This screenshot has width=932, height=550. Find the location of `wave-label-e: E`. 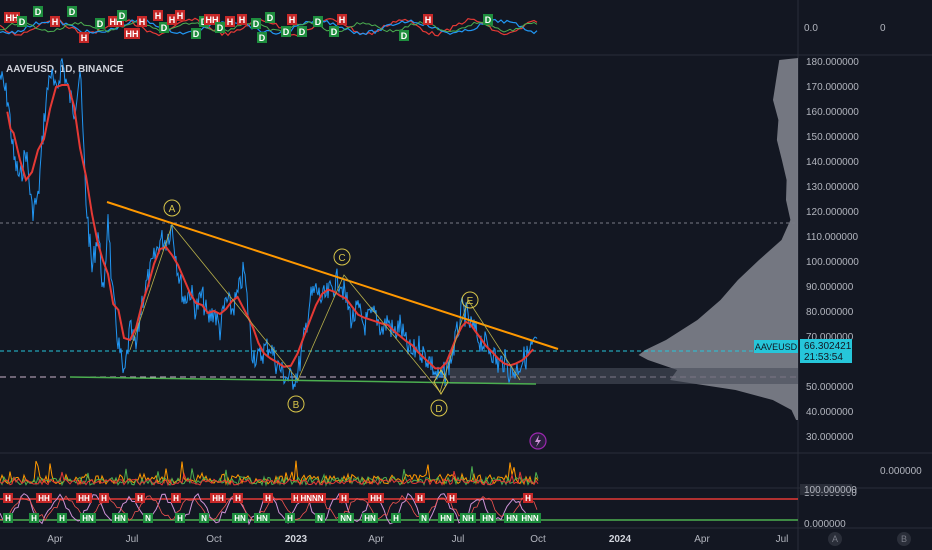

wave-label-e: E is located at coordinates (470, 300).